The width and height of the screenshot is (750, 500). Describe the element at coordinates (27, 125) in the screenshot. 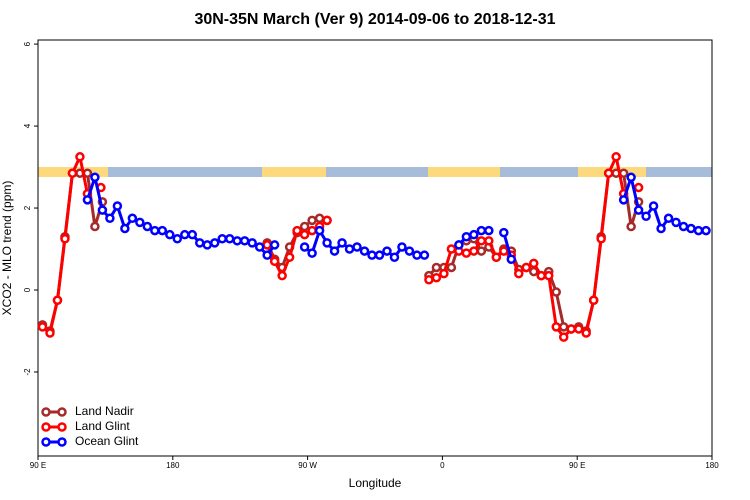

I see `y-tick-label: 4` at that location.